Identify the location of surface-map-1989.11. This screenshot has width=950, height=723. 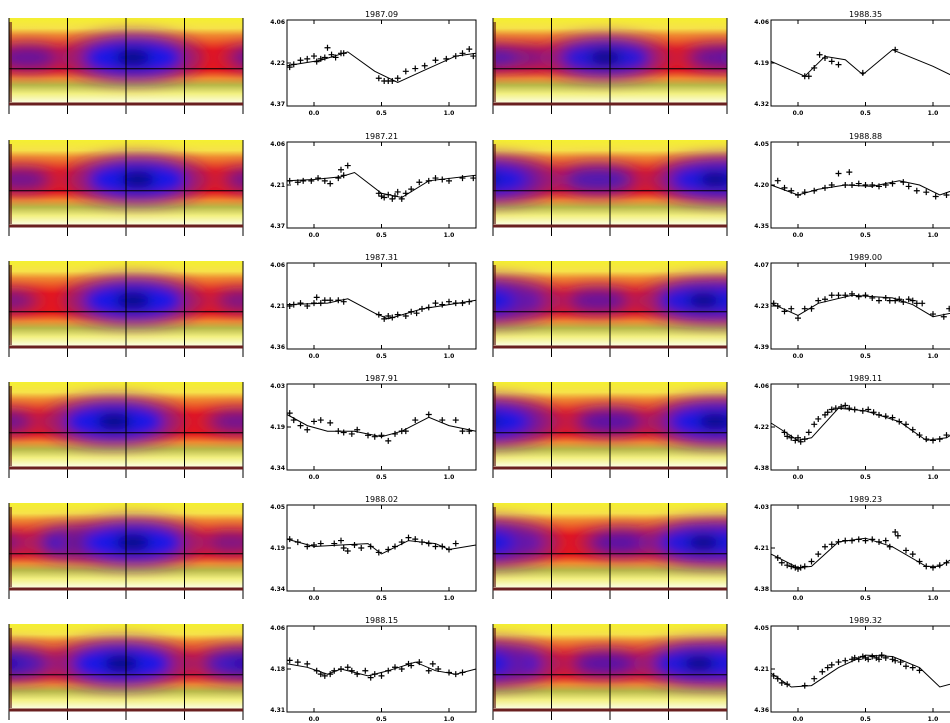
(647, 430).